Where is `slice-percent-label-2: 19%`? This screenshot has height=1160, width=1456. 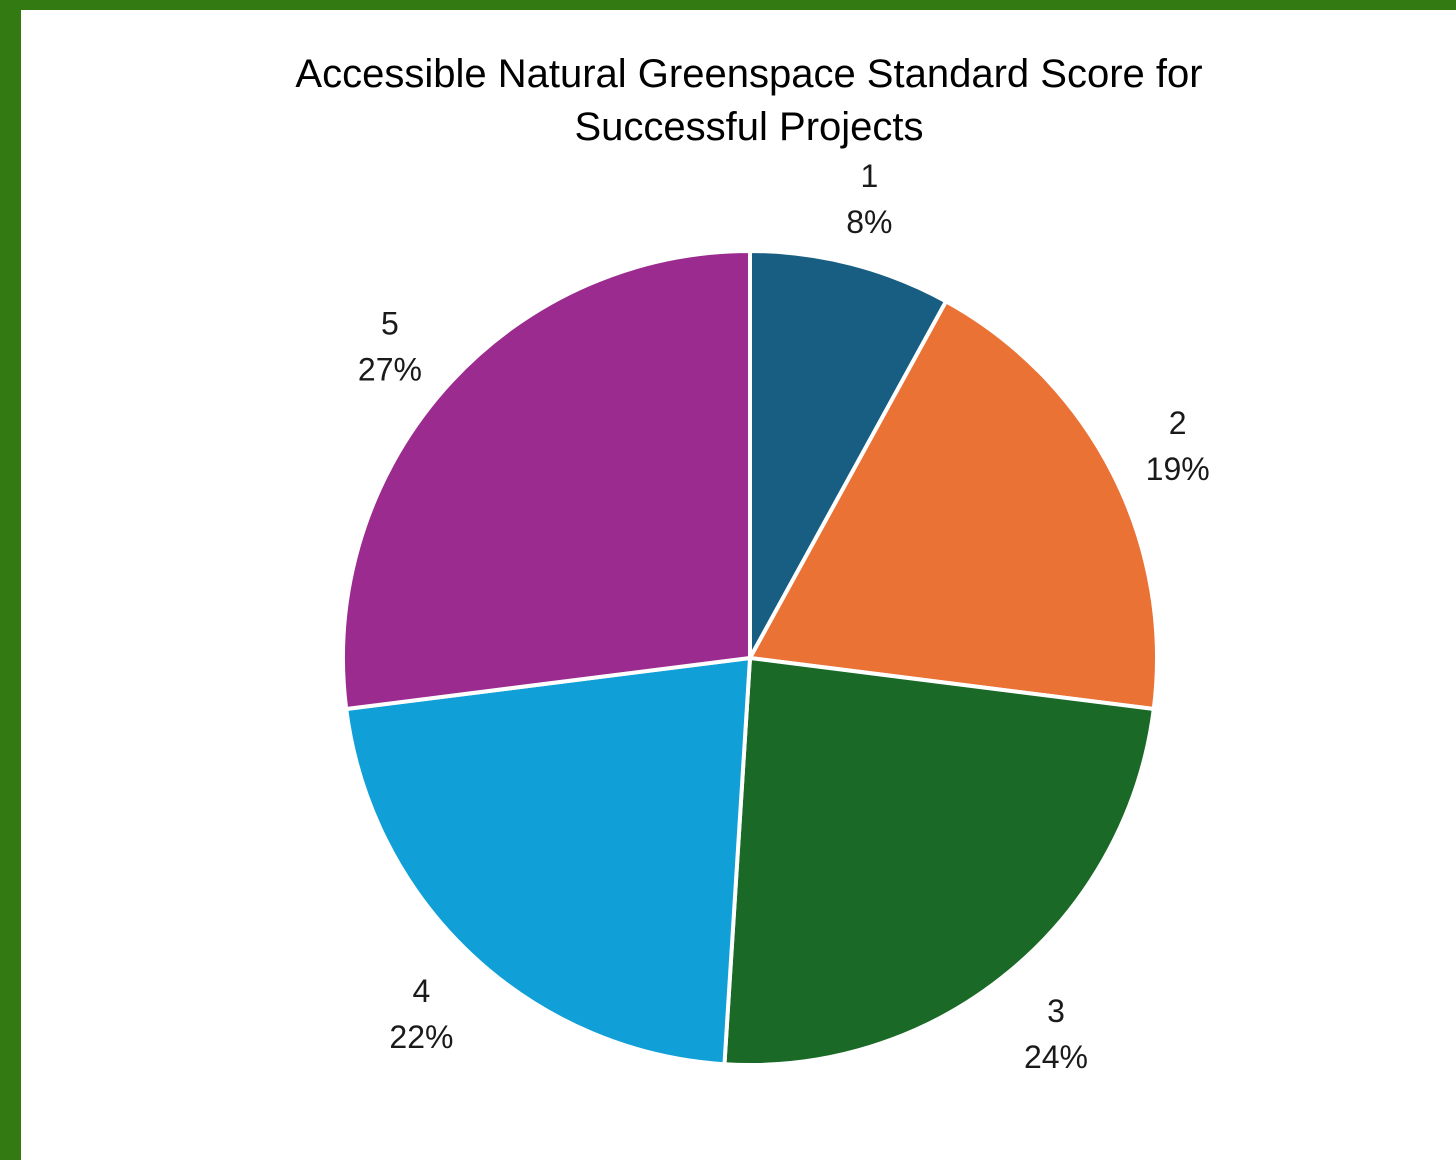
slice-percent-label-2: 19% is located at coordinates (1178, 469).